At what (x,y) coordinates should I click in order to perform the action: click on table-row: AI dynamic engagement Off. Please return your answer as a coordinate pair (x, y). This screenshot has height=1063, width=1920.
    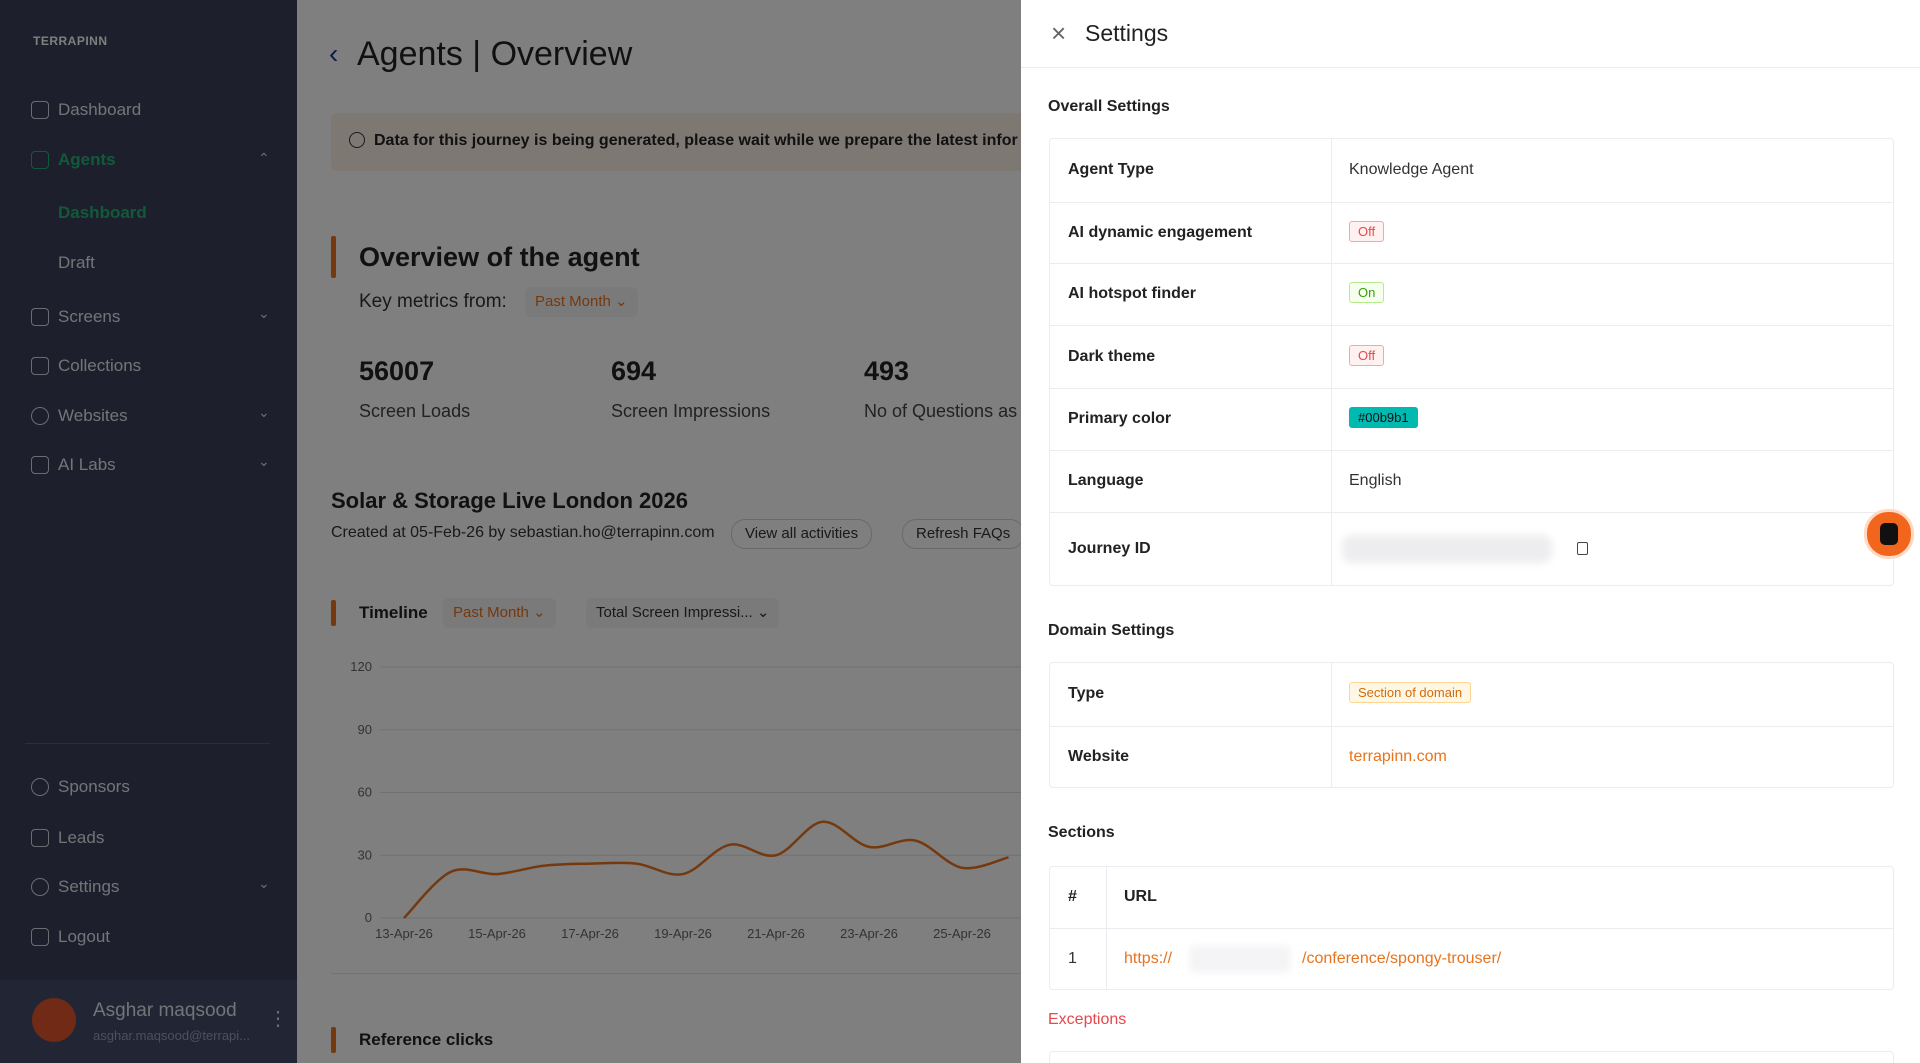
    Looking at the image, I should click on (1471, 233).